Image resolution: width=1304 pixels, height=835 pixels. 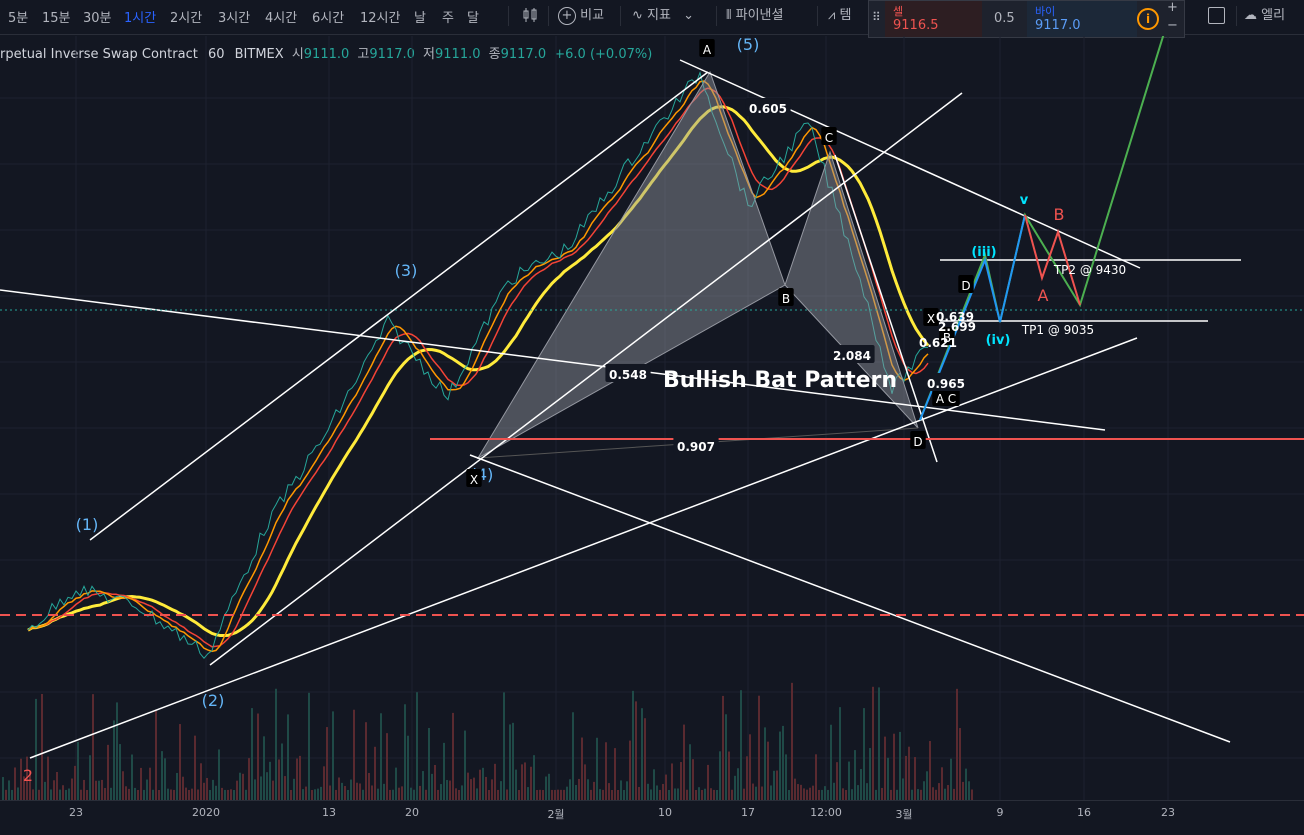 I want to click on symbol-name: rpetual Inverse Swap Contract, so click(x=99, y=54).